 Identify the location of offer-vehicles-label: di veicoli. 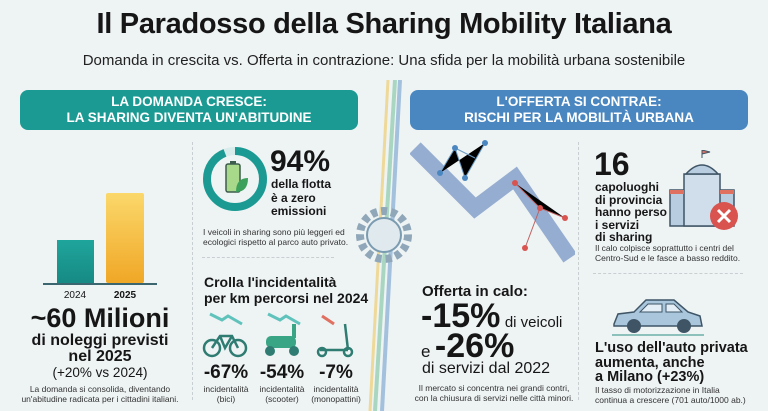
(533, 322).